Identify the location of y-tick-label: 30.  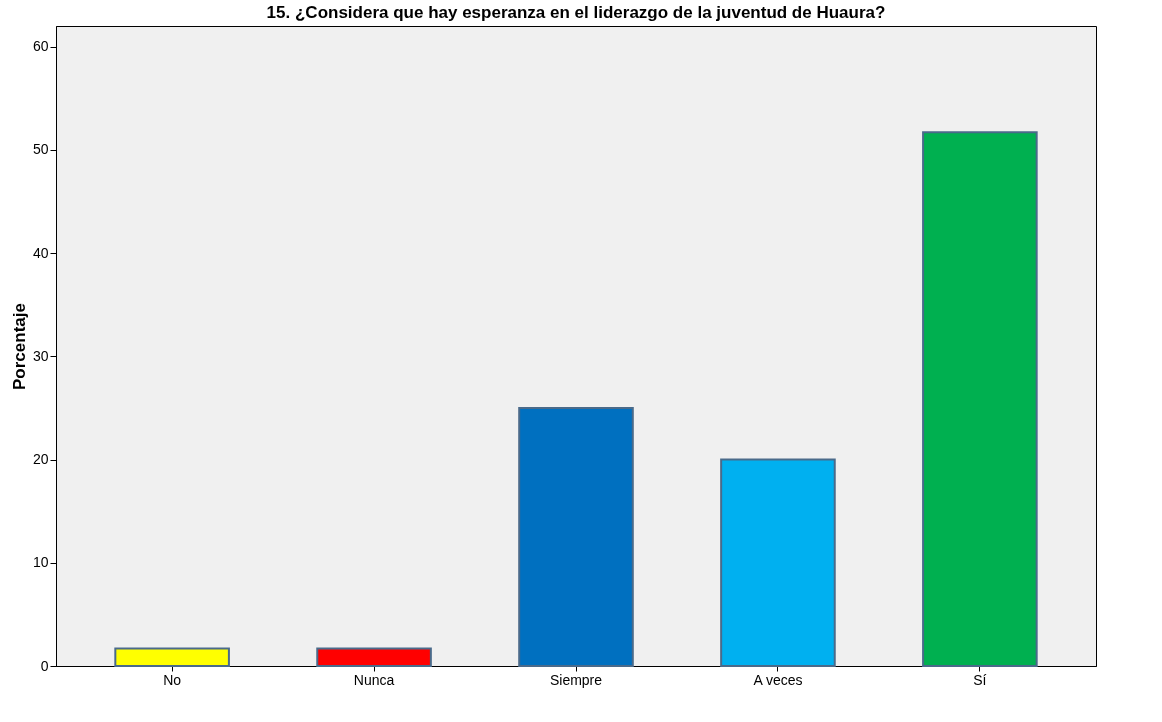
(40, 355).